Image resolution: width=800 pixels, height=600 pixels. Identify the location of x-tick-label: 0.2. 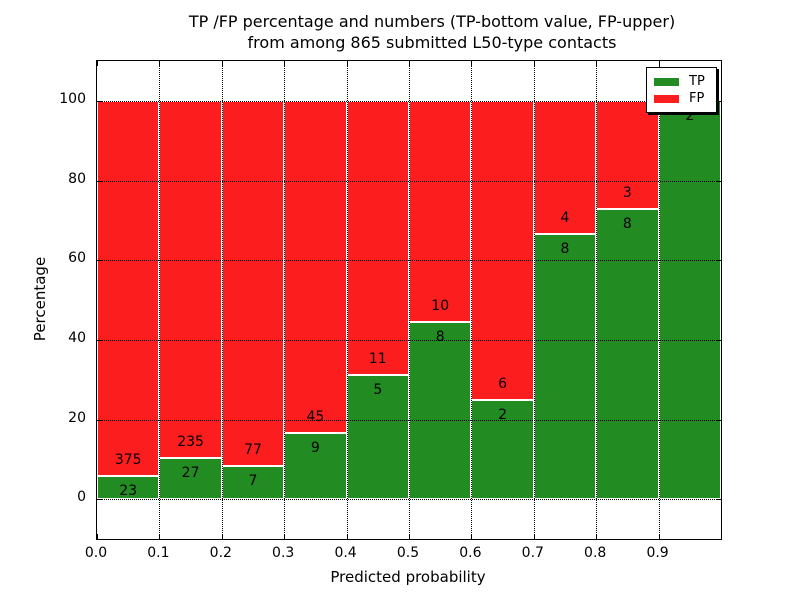
(220, 553).